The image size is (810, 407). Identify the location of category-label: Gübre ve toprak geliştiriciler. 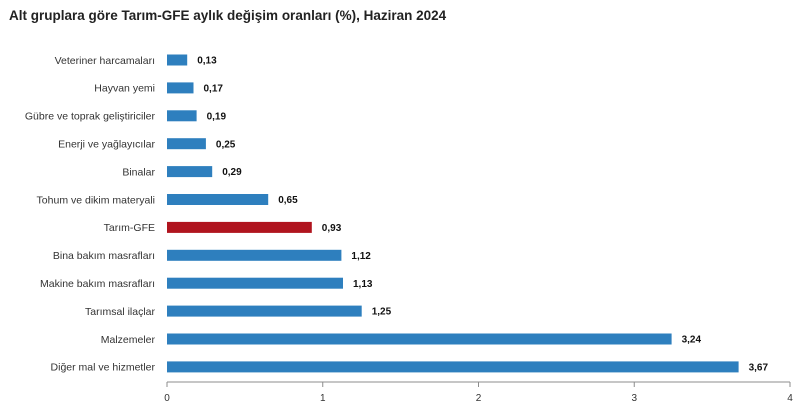
(90, 117).